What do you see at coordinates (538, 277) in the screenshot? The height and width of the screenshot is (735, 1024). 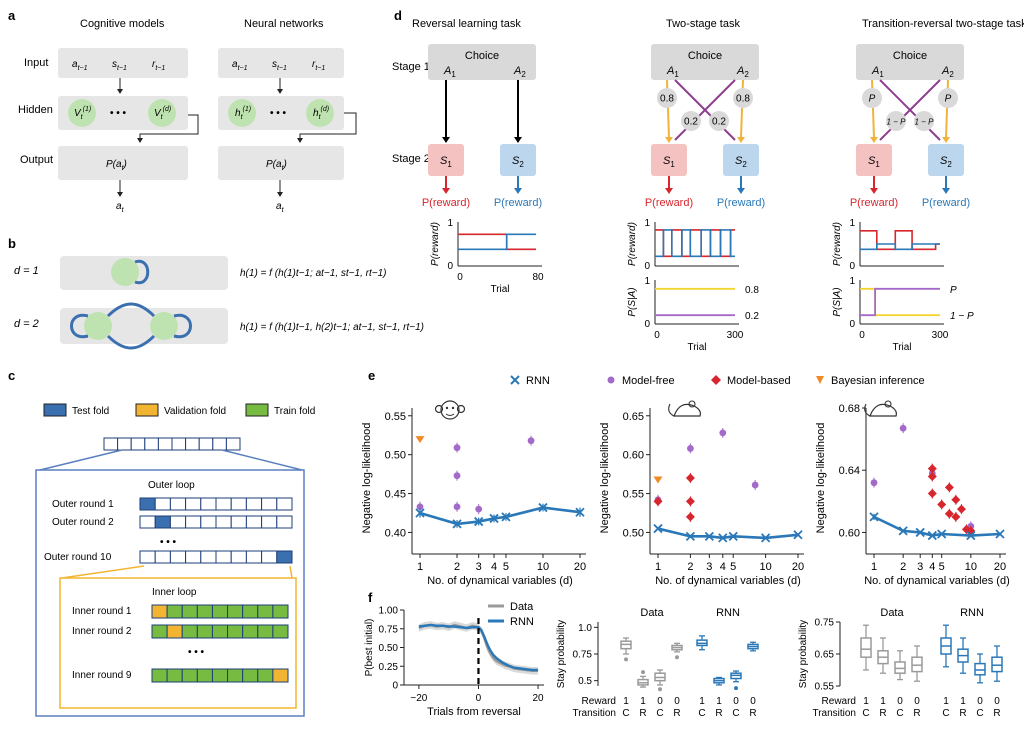 I see `xtick-80: 80` at bounding box center [538, 277].